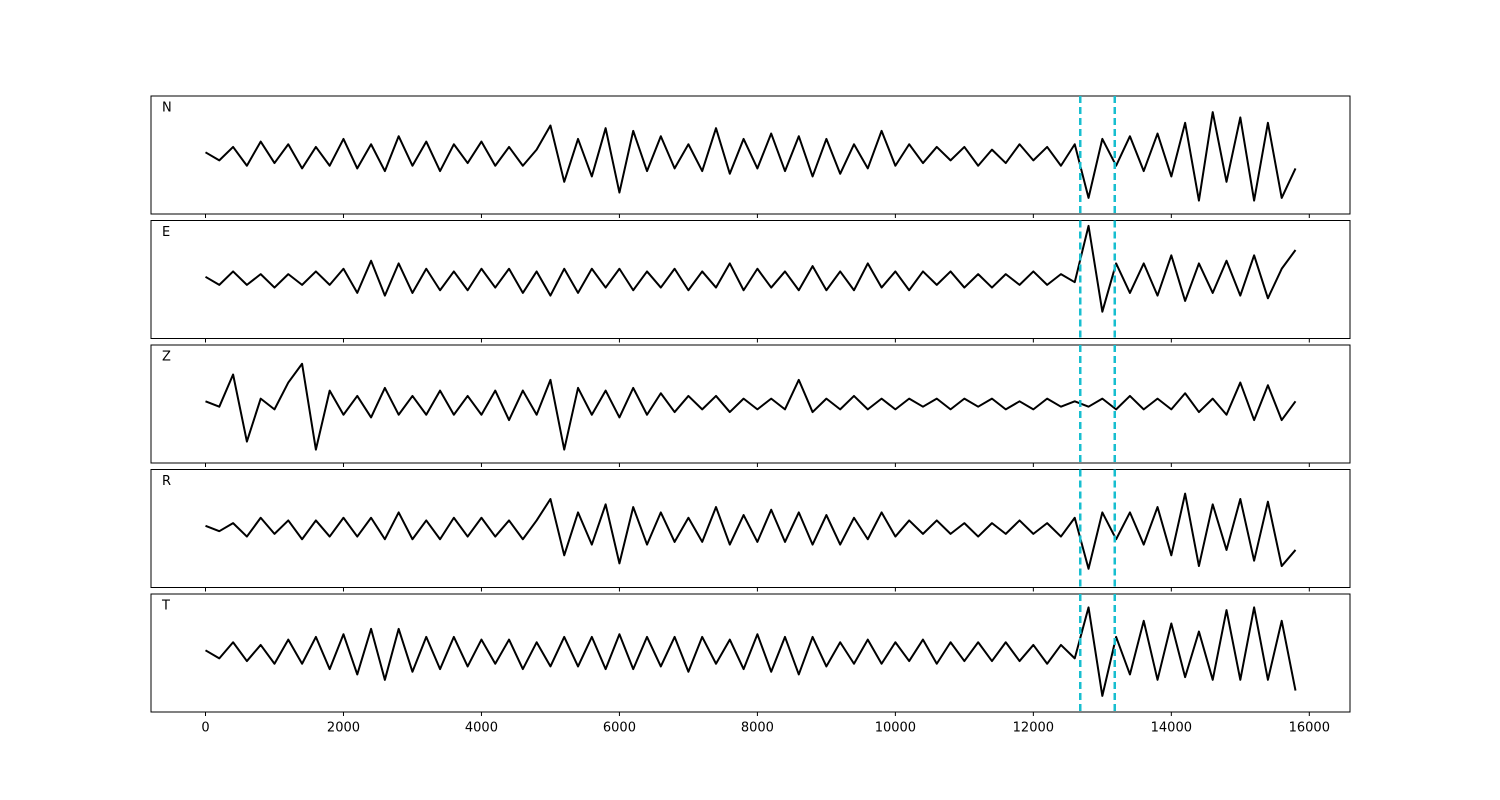 This screenshot has width=1500, height=800. Describe the element at coordinates (165, 606) in the screenshot. I see `panel-label: T` at that location.